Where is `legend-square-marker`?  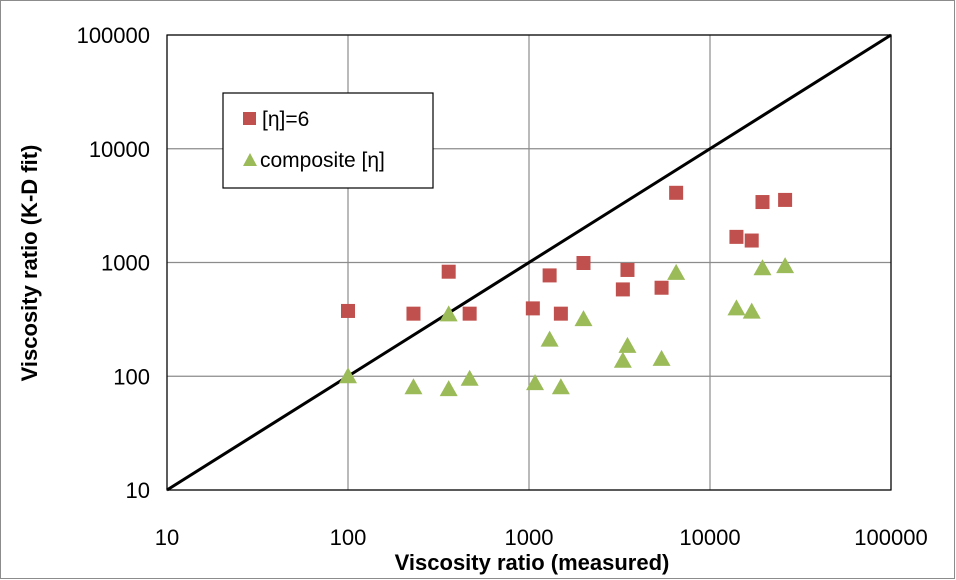
legend-square-marker is located at coordinates (249, 118).